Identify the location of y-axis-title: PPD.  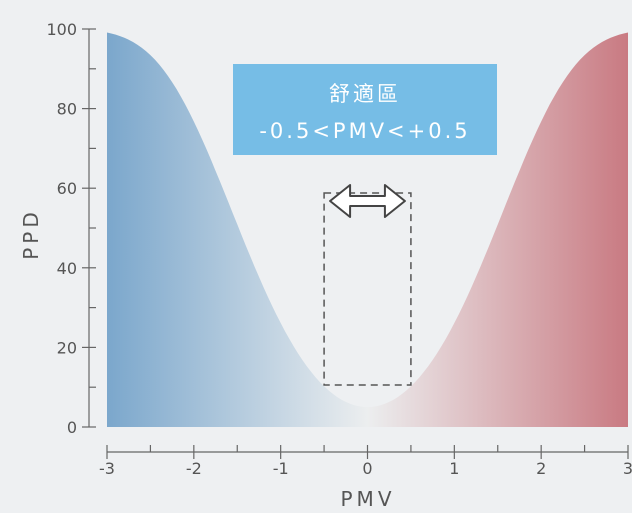
(31, 234).